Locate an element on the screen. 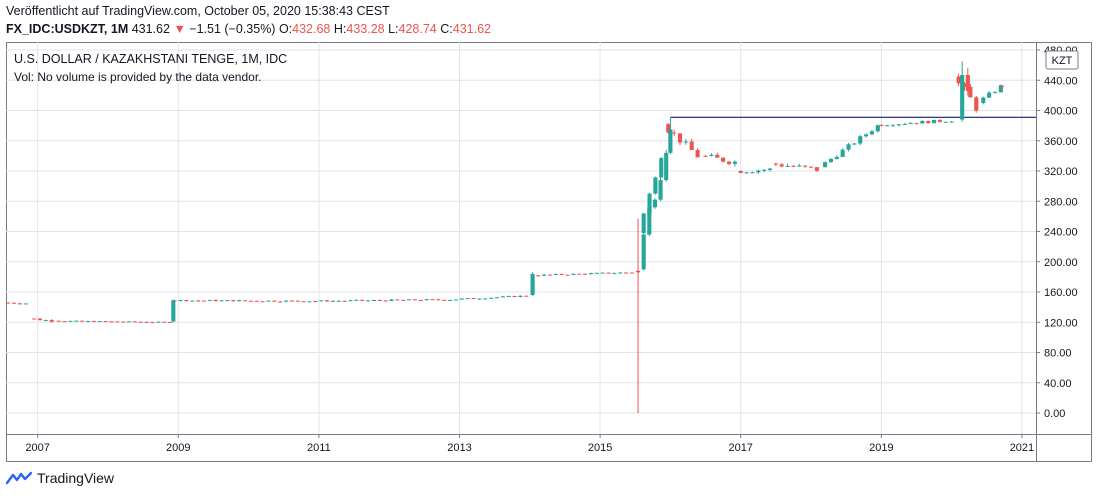 The image size is (1100, 498). time-axis: 2007 2009 2011 2013 2015 2017 2019 2021 is located at coordinates (529, 444).